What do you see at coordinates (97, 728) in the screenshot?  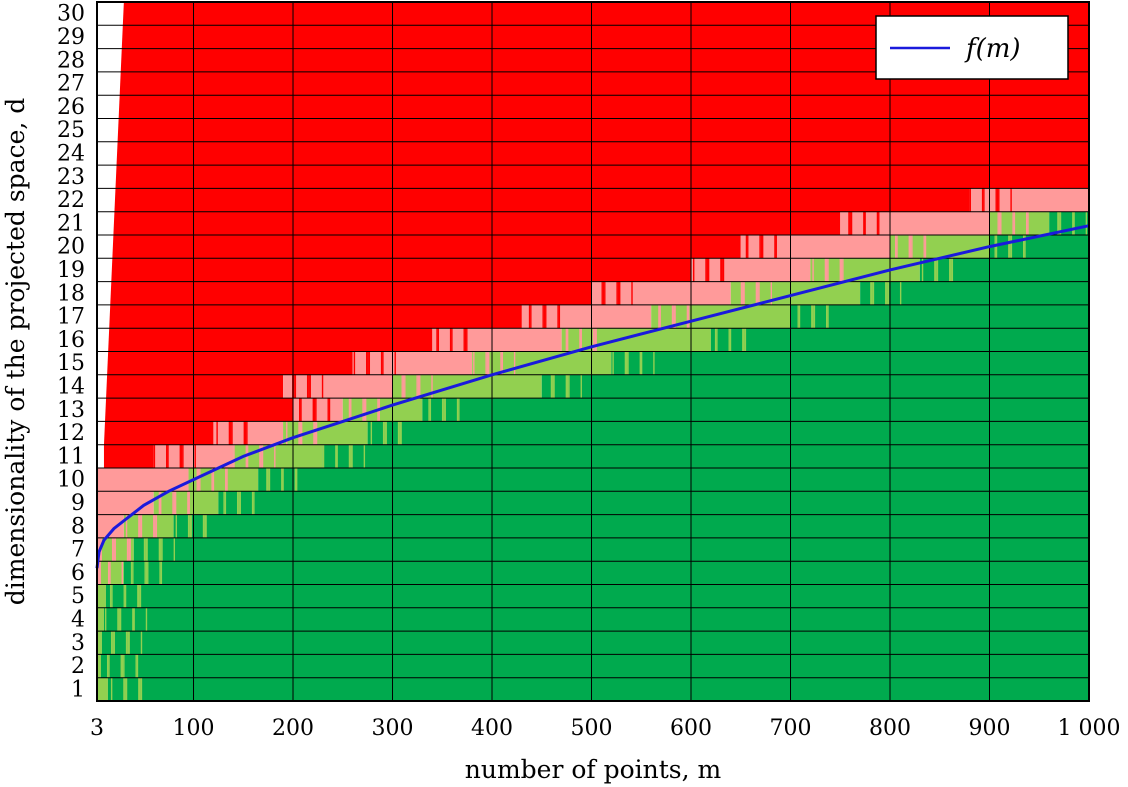 I see `x-tick-label: 3` at bounding box center [97, 728].